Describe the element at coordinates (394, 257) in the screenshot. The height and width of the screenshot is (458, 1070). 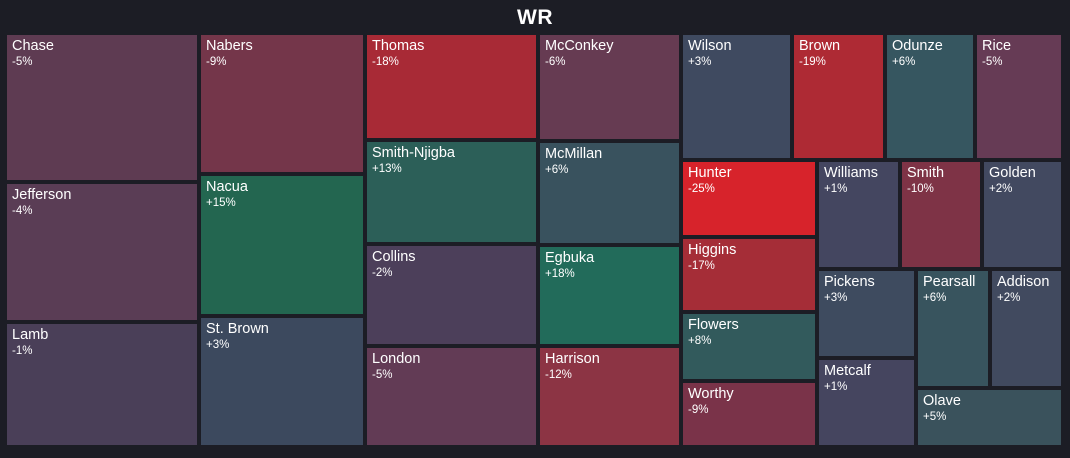
I see `cell-name: Collins` at that location.